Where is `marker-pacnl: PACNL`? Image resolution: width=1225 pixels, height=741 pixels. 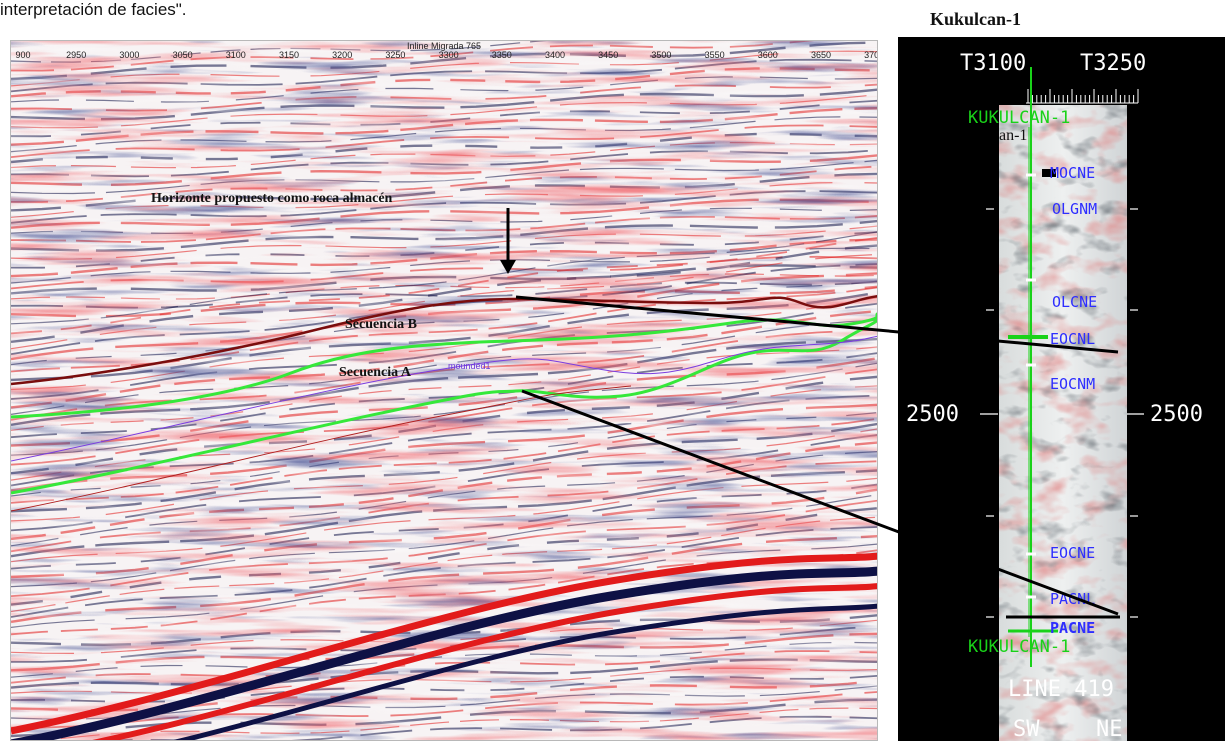 marker-pacnl: PACNL is located at coordinates (1073, 599).